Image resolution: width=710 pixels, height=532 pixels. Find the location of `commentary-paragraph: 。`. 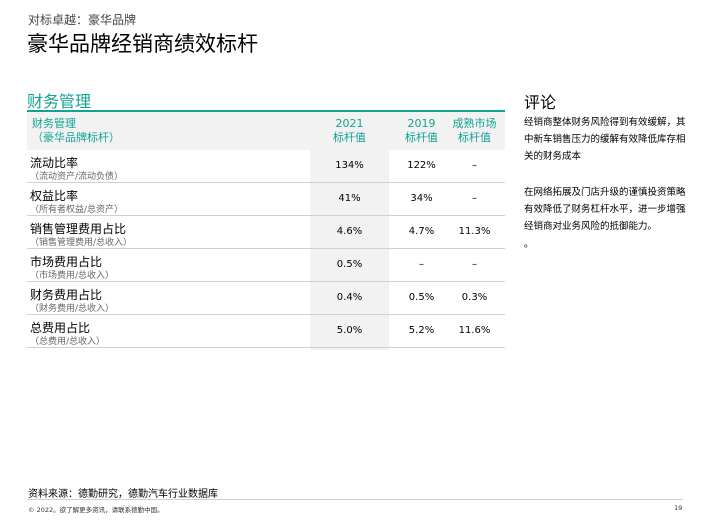

commentary-paragraph: 。 is located at coordinates (529, 244).